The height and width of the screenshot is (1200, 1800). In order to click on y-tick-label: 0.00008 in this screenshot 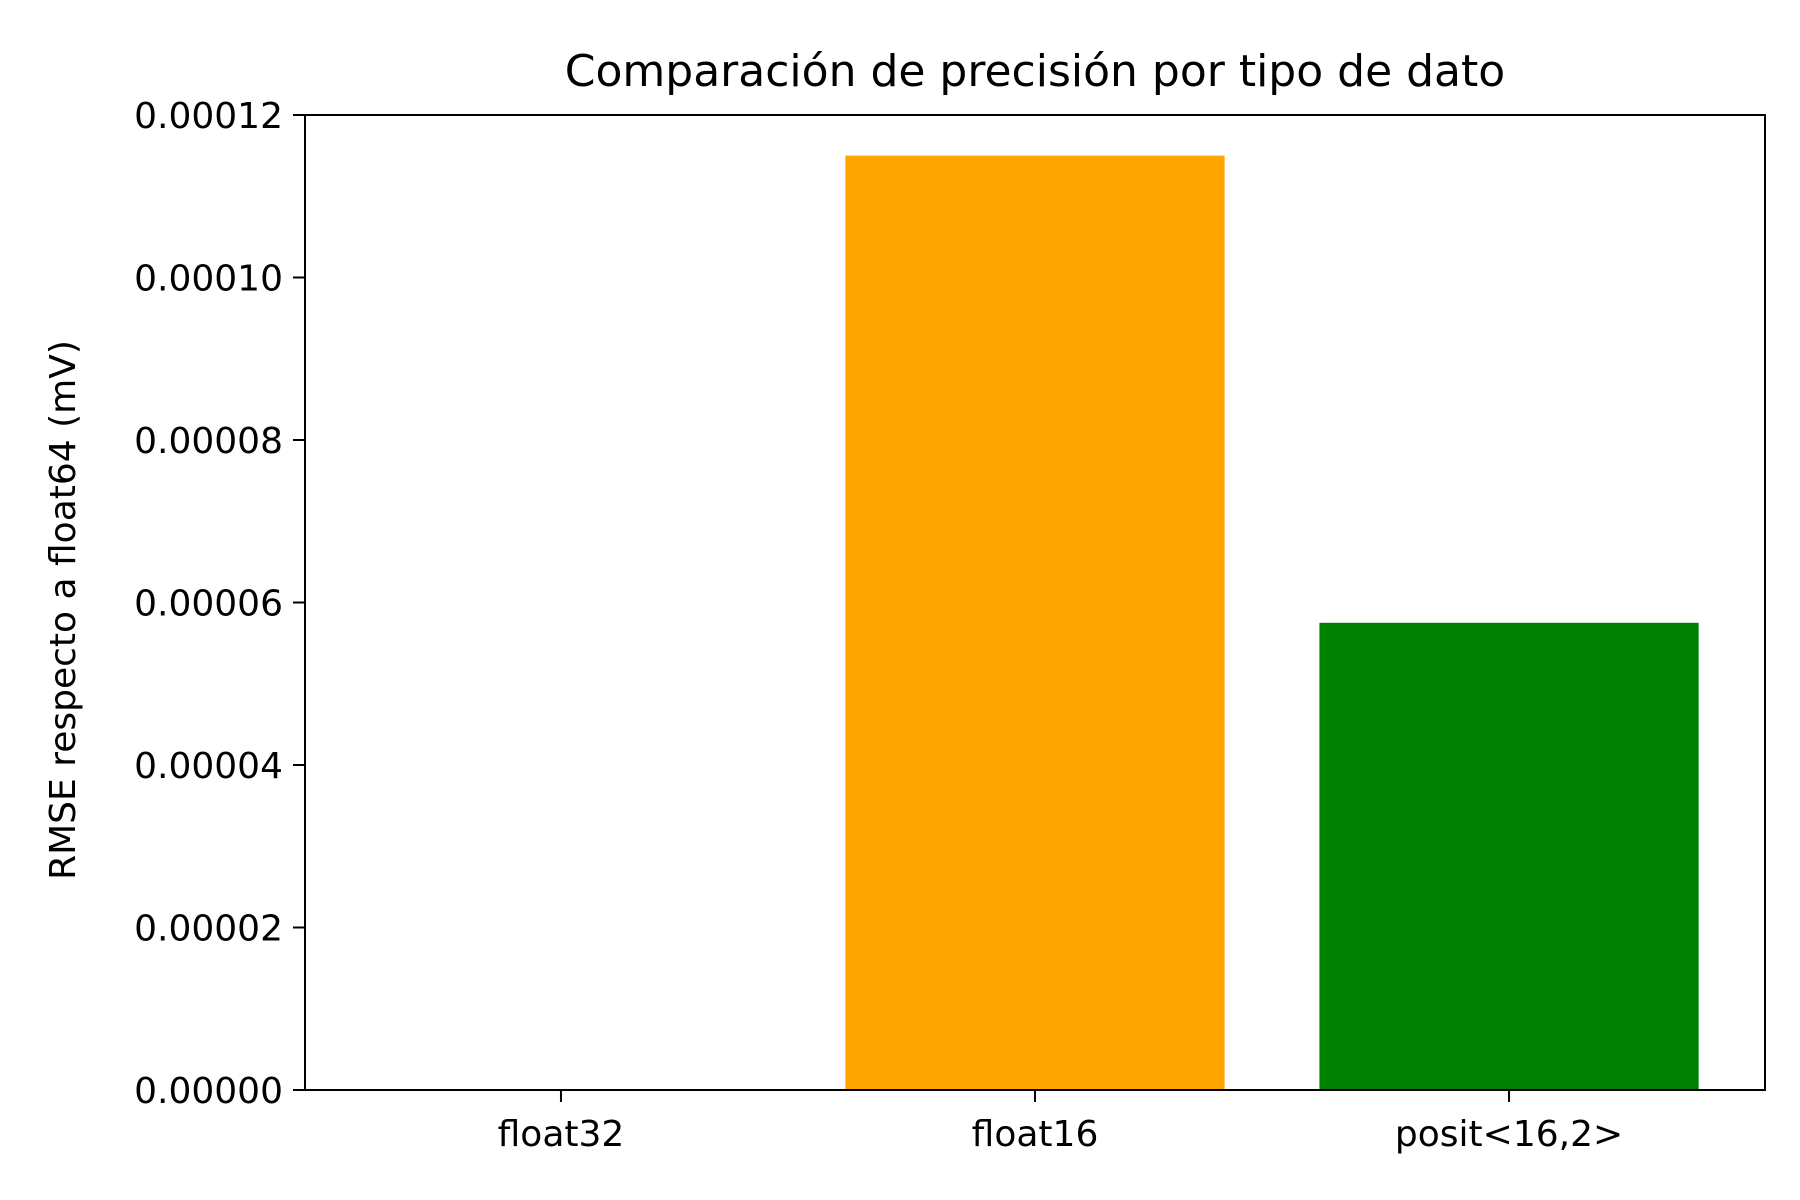, I will do `click(208, 441)`.